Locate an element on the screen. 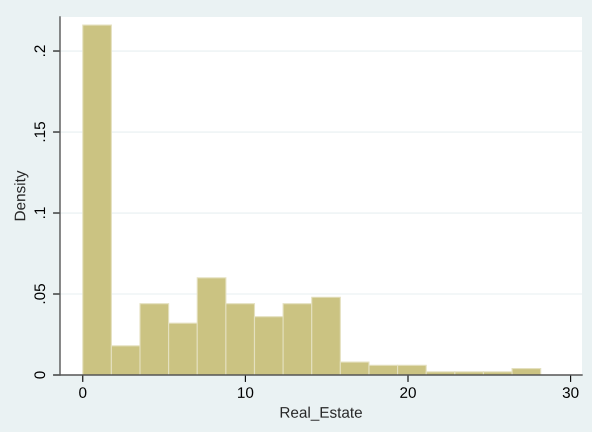 The image size is (592, 432). x-tick-label: 20 is located at coordinates (408, 392).